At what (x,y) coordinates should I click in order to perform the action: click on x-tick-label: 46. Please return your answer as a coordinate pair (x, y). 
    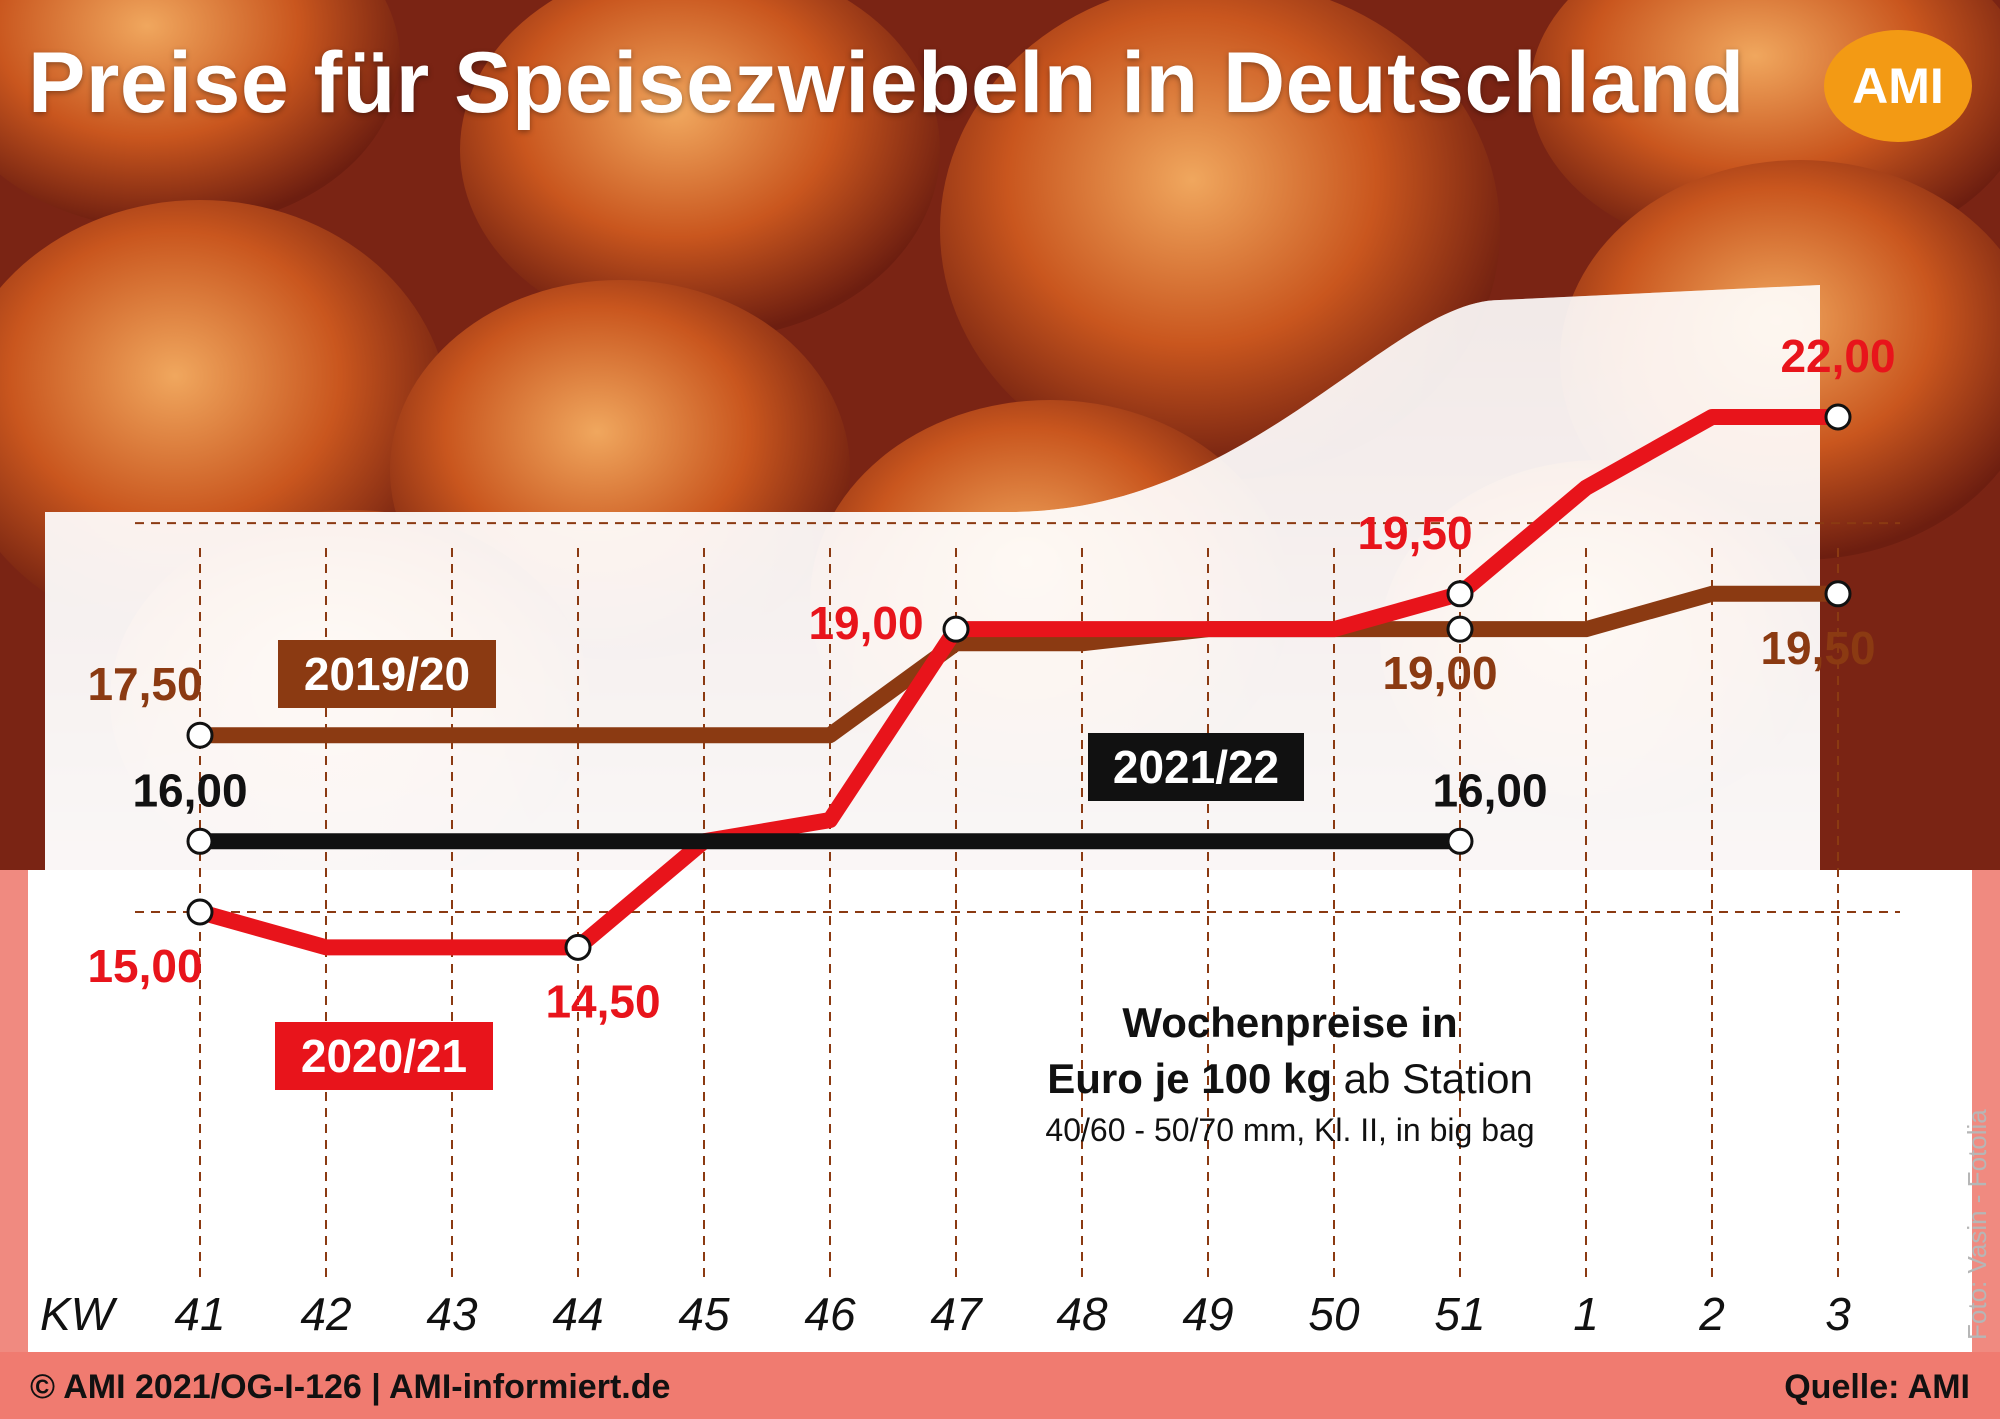
    Looking at the image, I should click on (830, 1314).